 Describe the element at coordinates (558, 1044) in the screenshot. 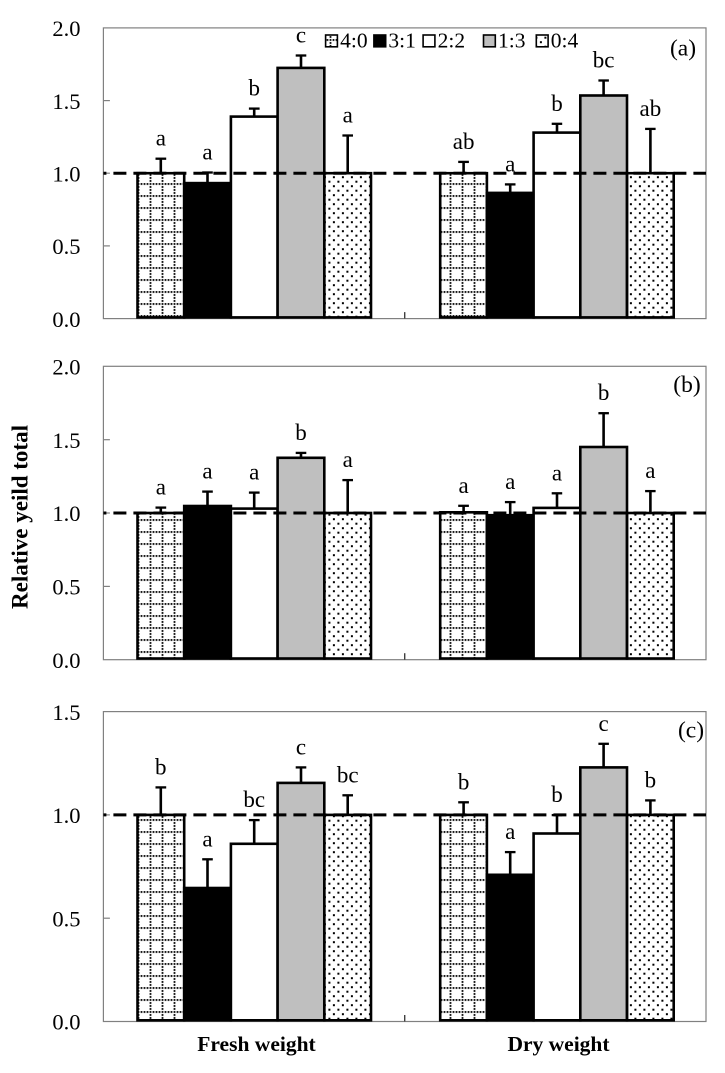

I see `svg-text: Dry weight` at that location.